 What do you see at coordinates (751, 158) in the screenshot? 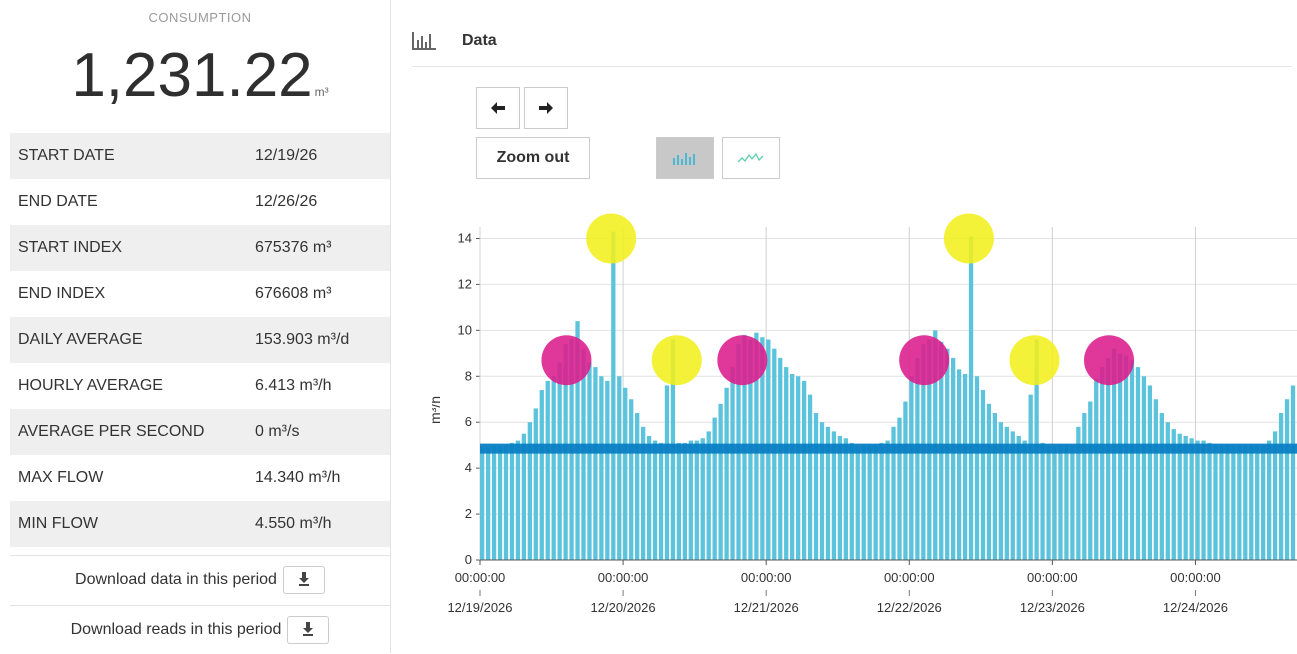
I see `line-chart-toggle` at bounding box center [751, 158].